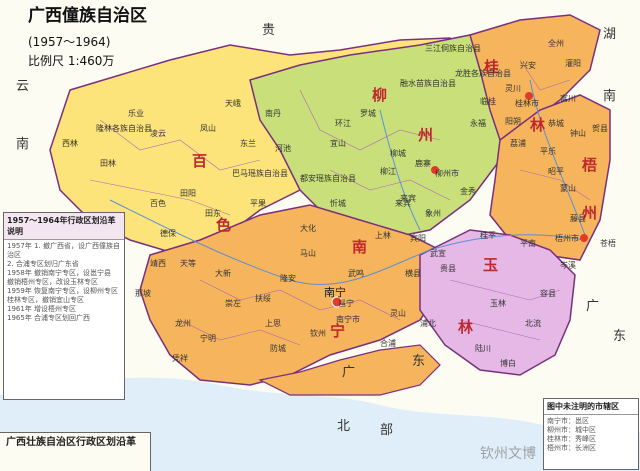 The height and width of the screenshot is (471, 640). What do you see at coordinates (380, 95) in the screenshot?
I see `region-char-liu: 柳` at bounding box center [380, 95].